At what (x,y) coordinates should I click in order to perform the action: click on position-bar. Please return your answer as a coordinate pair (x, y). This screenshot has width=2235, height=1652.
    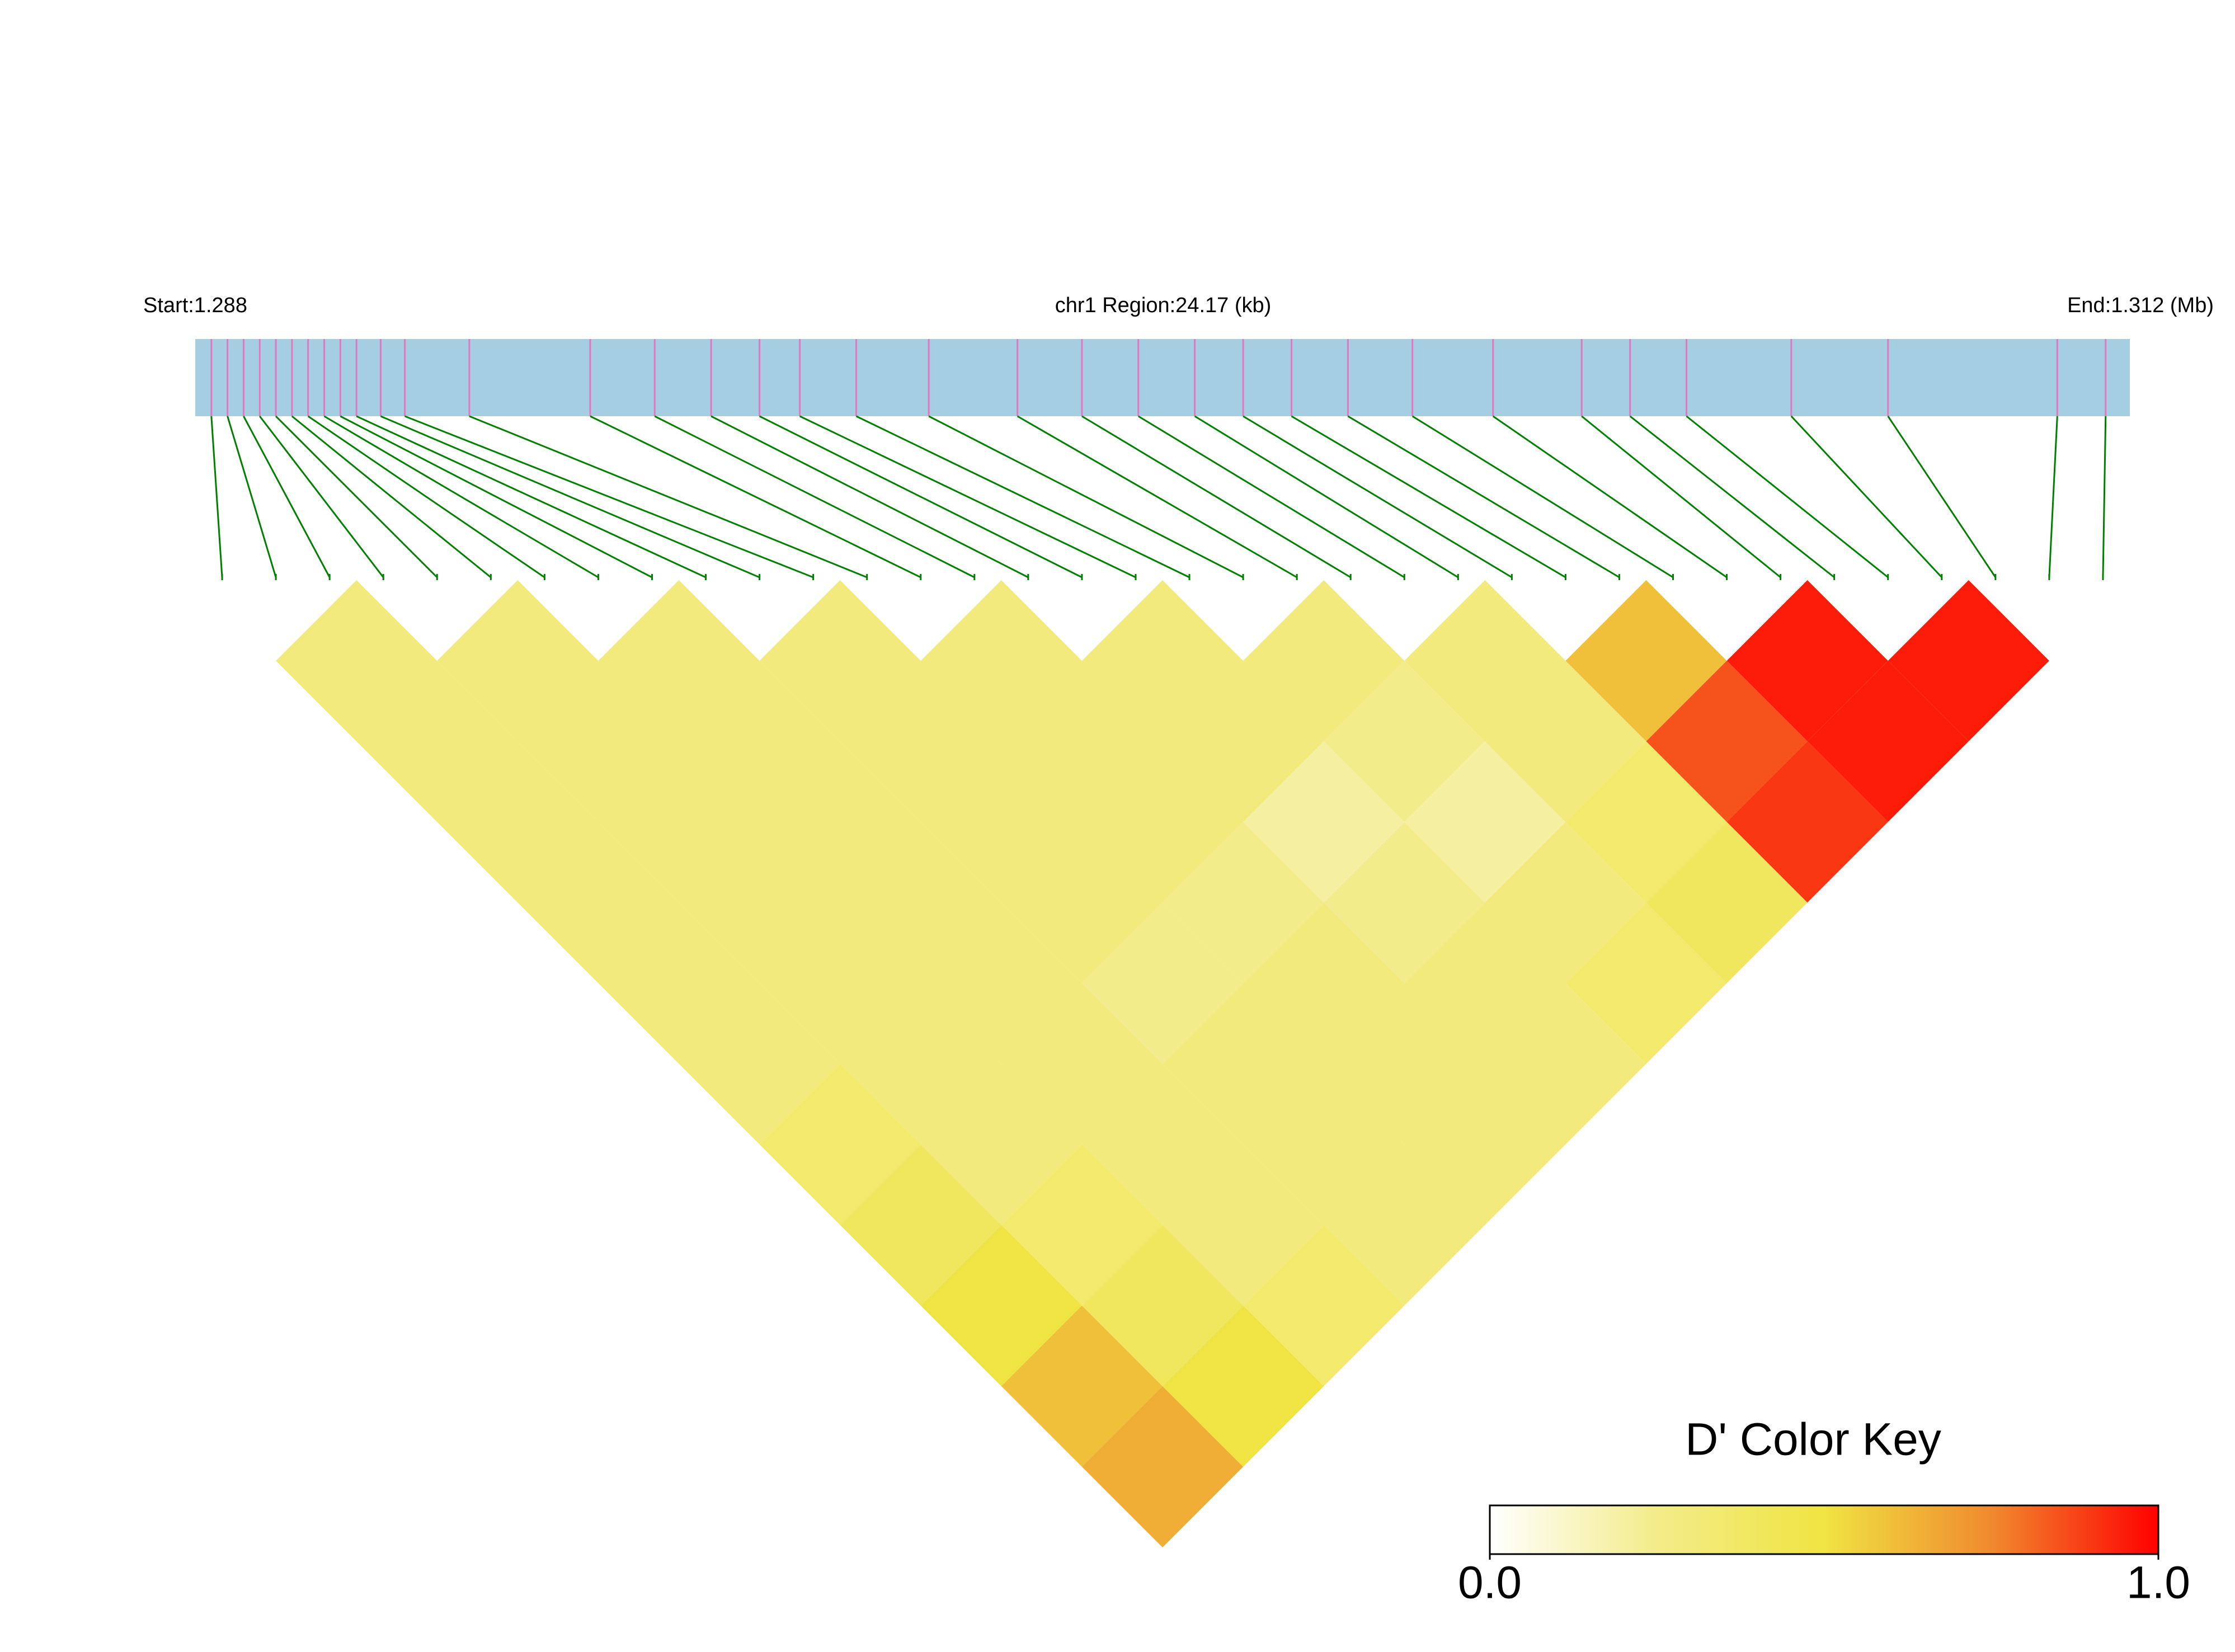
    Looking at the image, I should click on (1162, 377).